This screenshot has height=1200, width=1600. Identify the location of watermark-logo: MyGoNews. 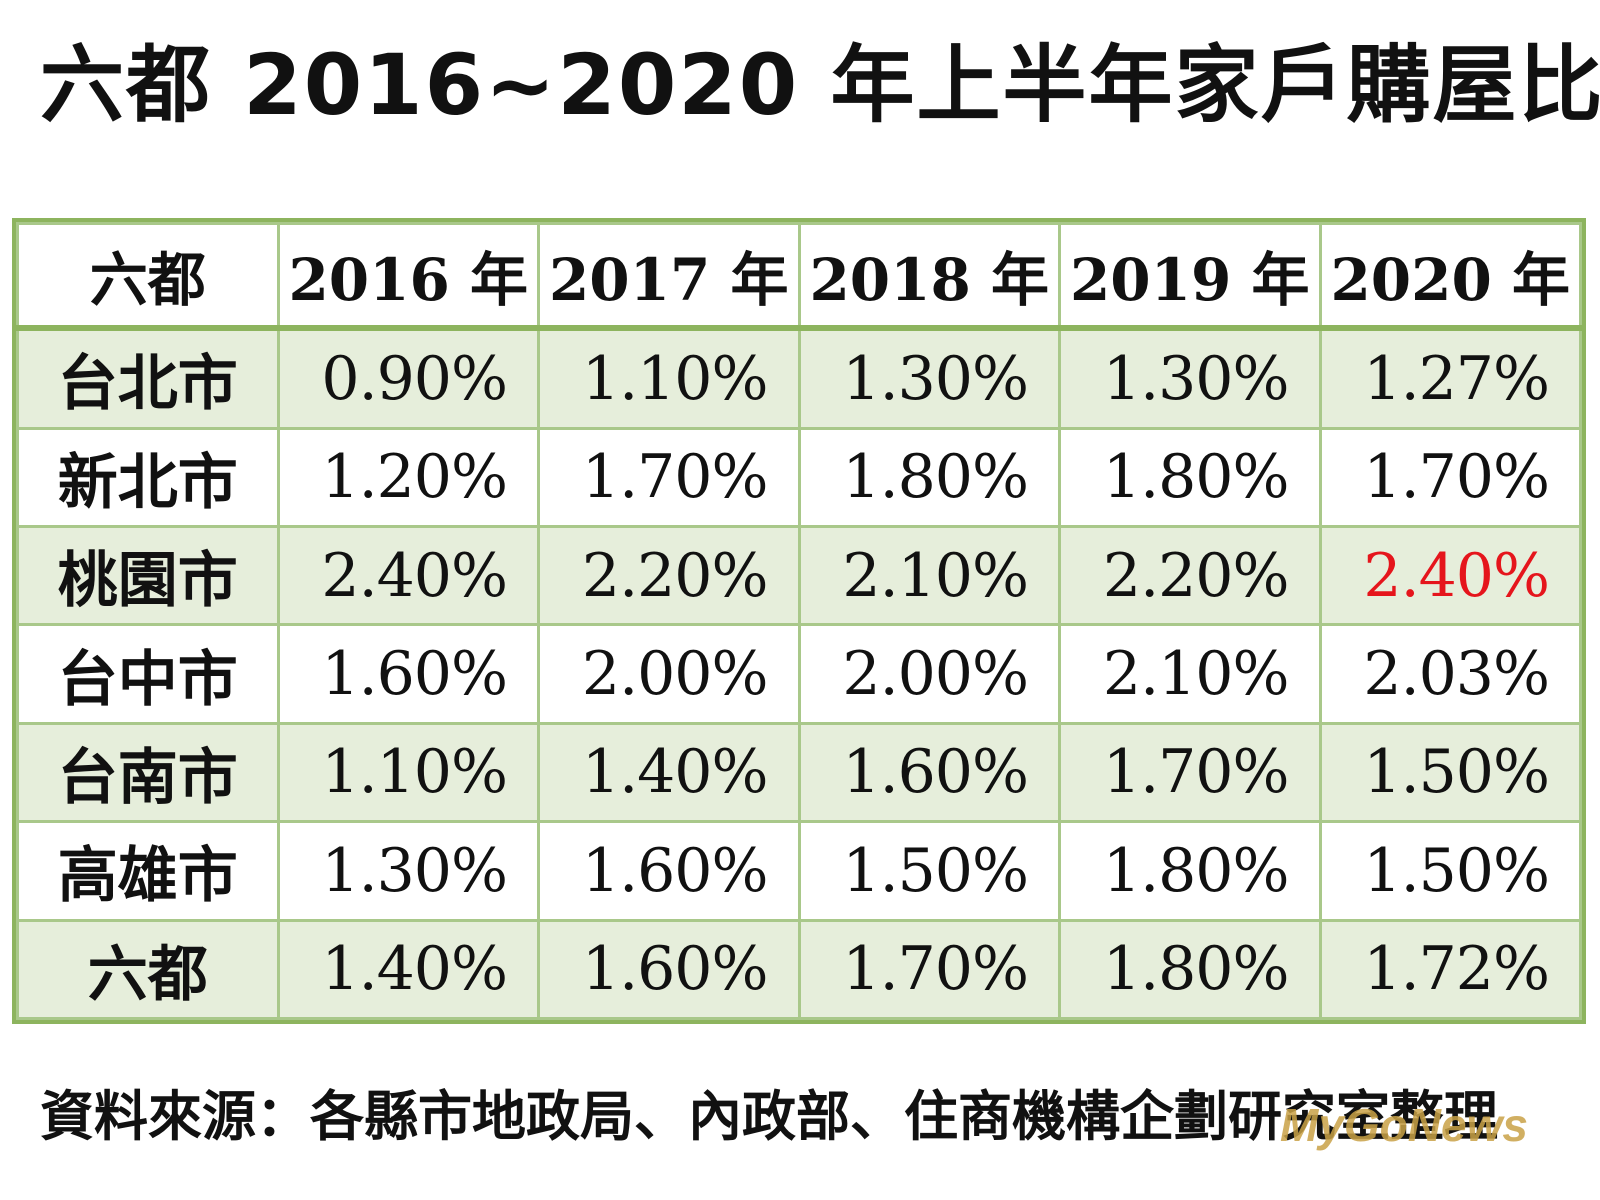
(1404, 1125).